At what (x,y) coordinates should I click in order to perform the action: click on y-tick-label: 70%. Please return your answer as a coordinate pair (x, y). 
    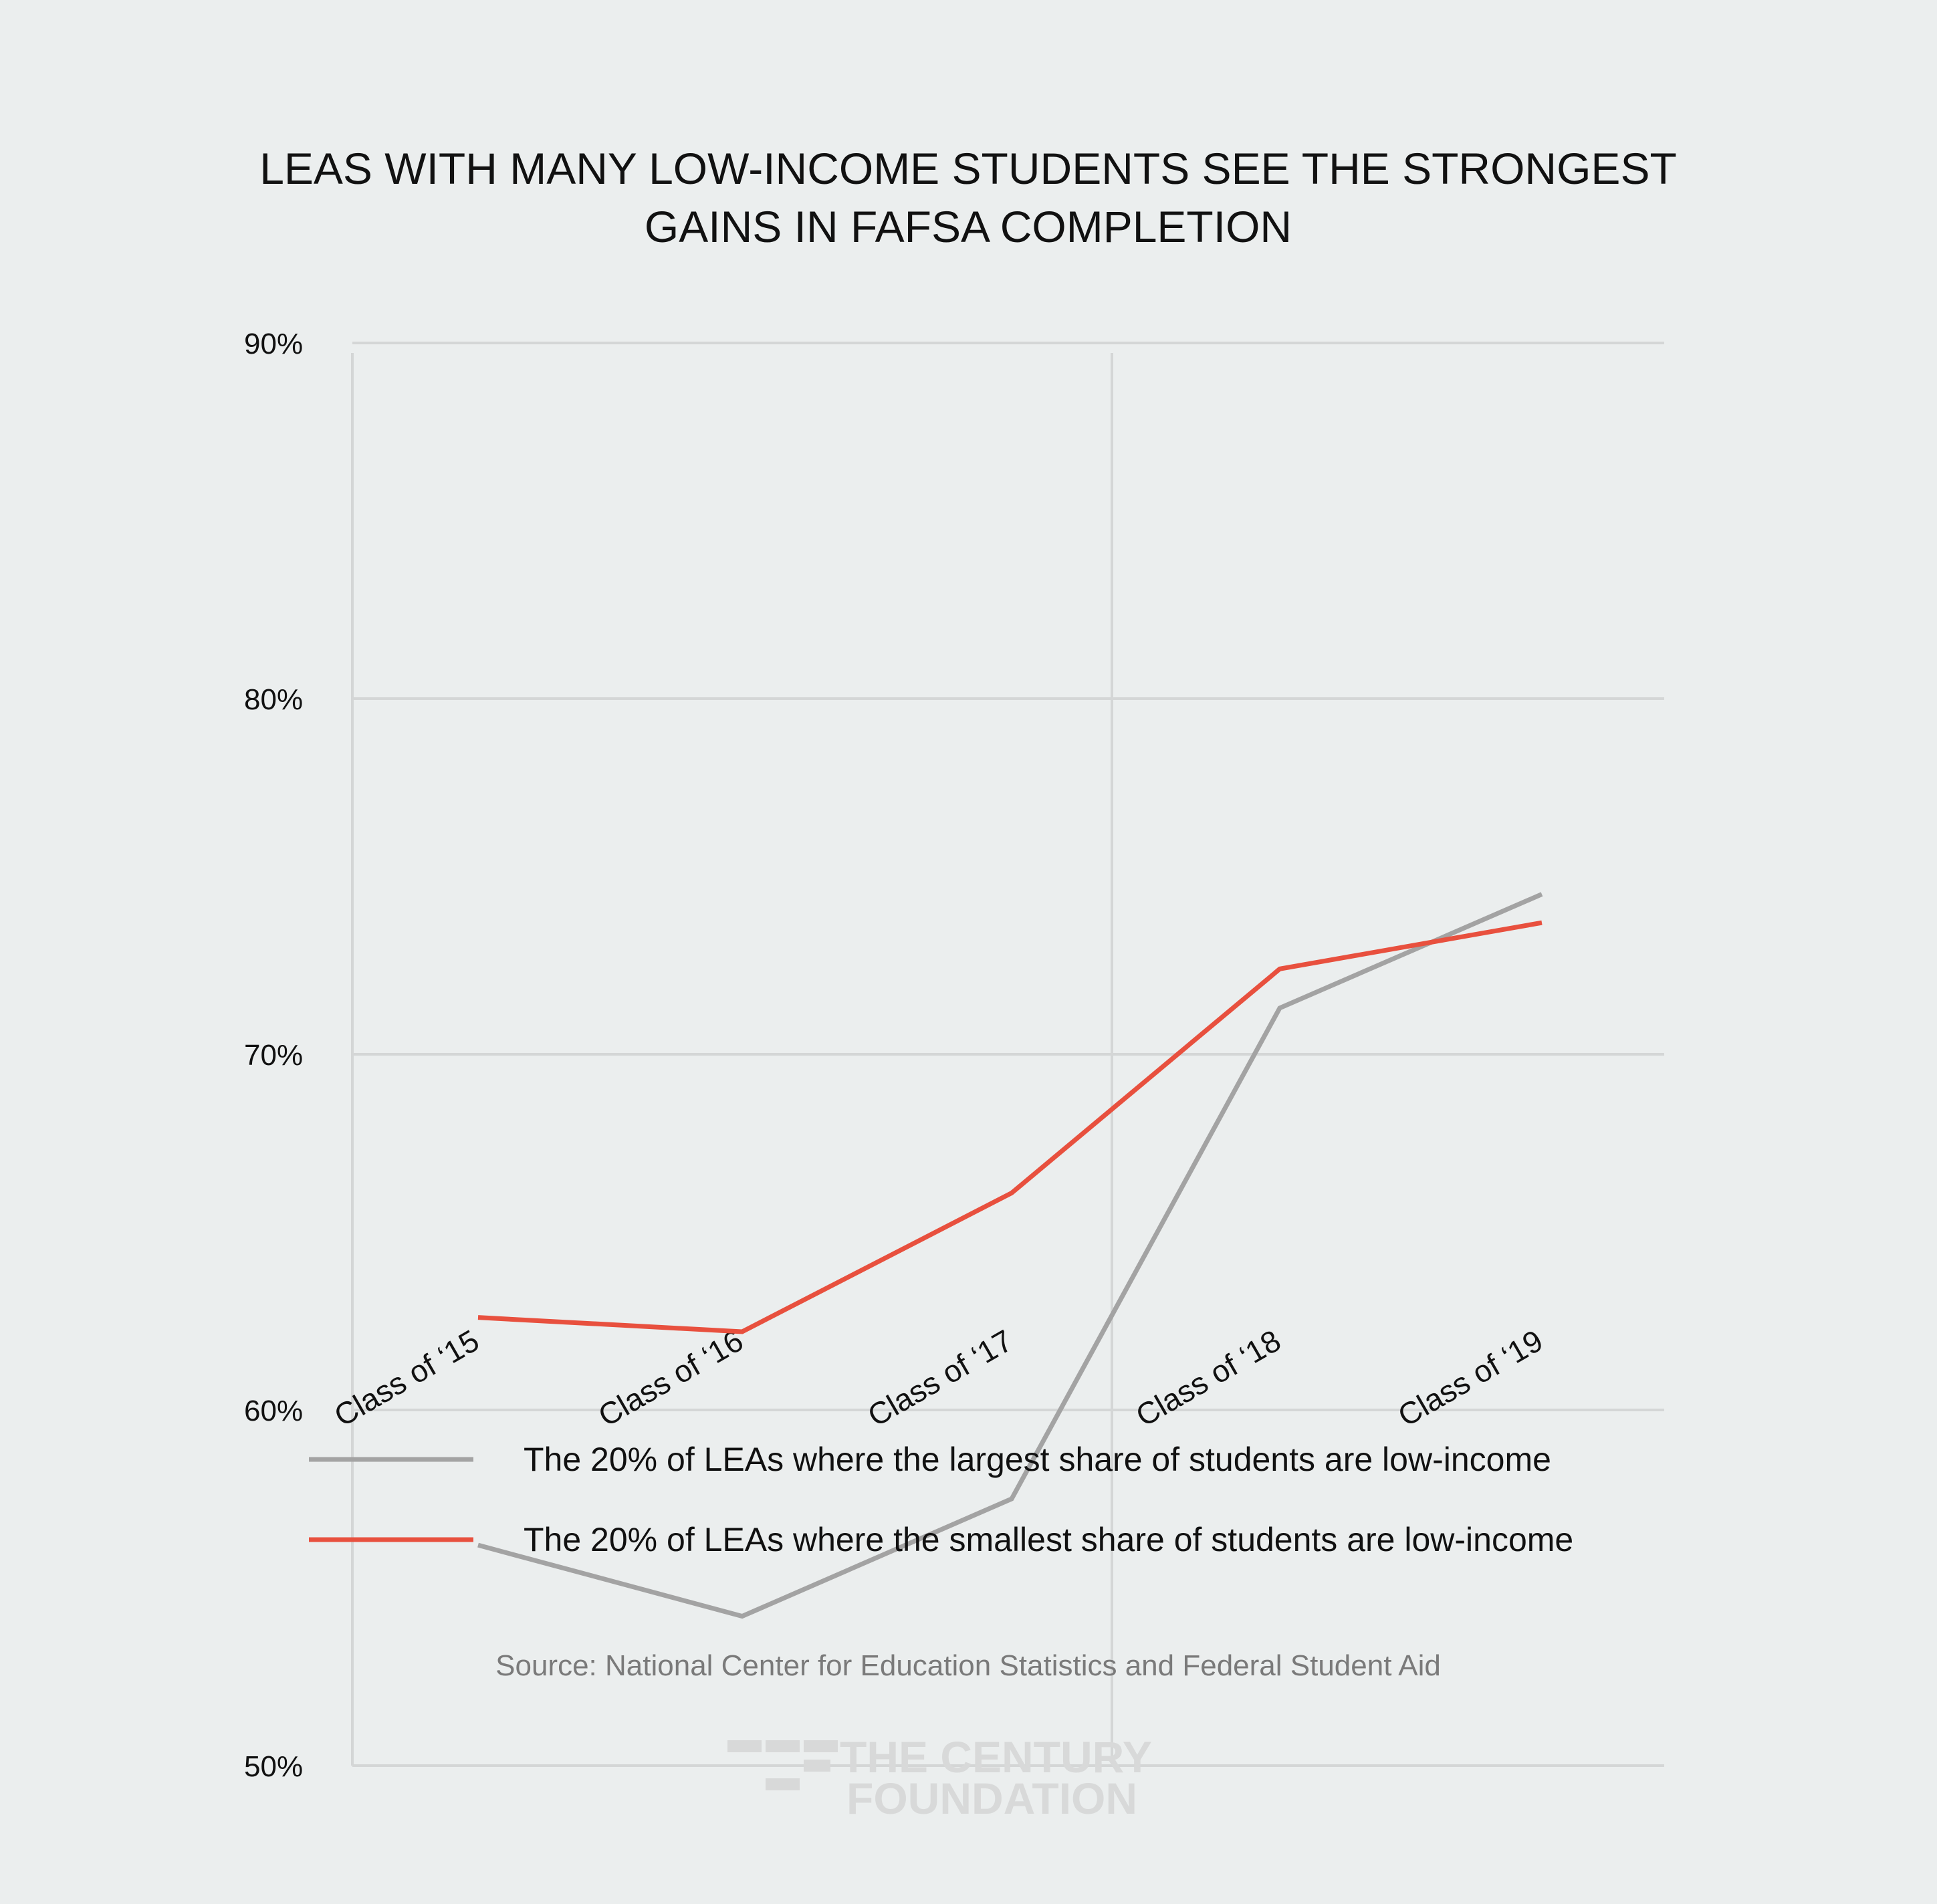
    Looking at the image, I should click on (273, 1055).